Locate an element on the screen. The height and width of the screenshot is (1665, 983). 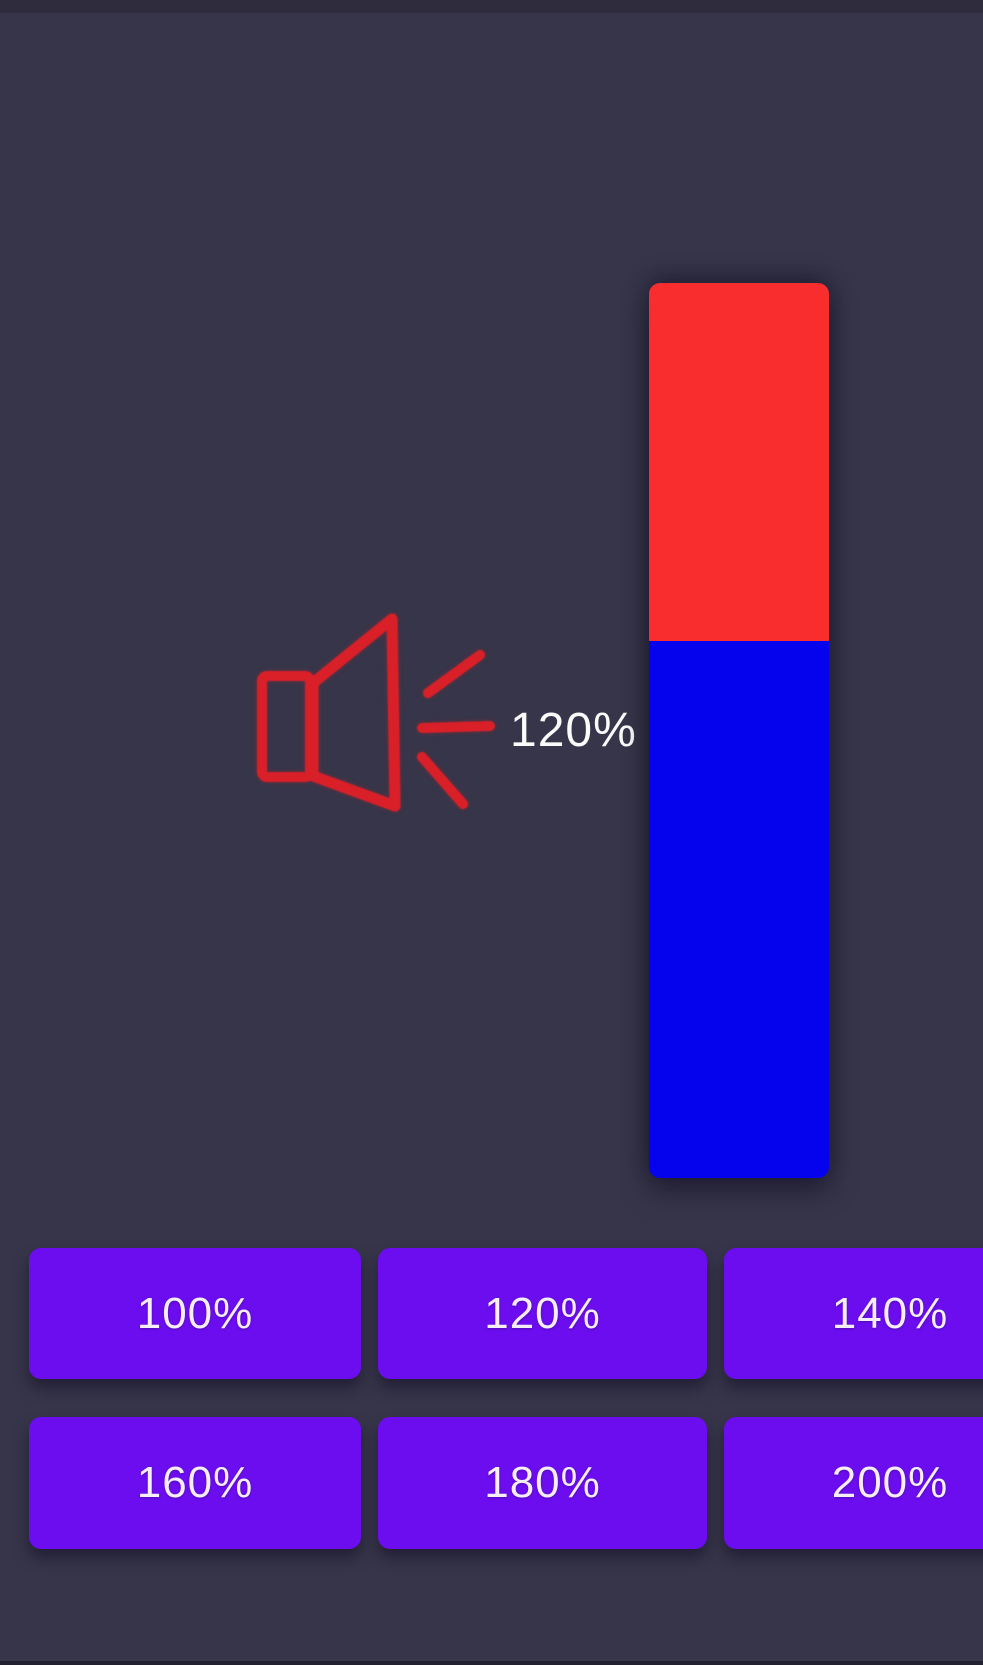
volume-level-bar is located at coordinates (739, 730).